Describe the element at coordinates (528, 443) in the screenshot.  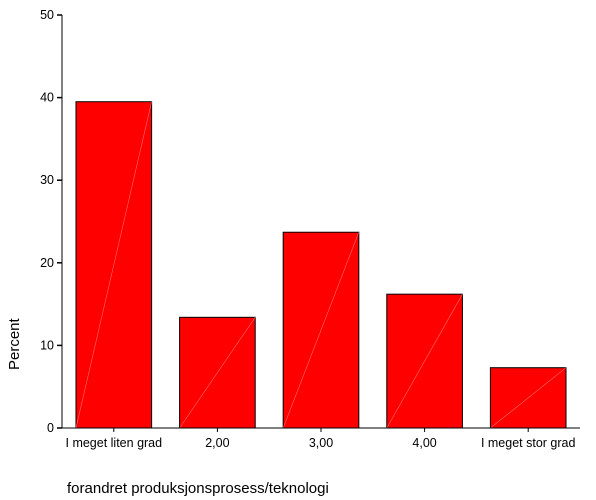
I see `x-tick-label-4: I meget stor grad` at that location.